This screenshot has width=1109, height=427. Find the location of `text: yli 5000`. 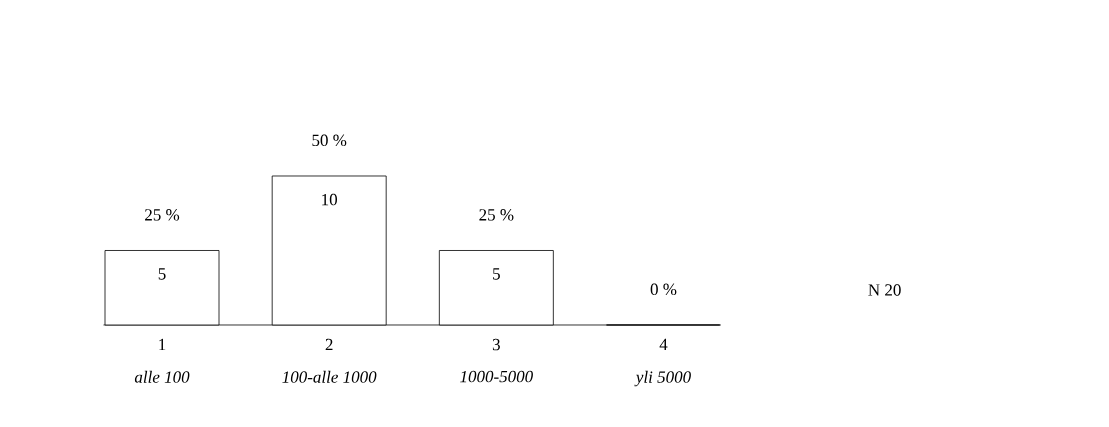

text: yli 5000 is located at coordinates (662, 378).